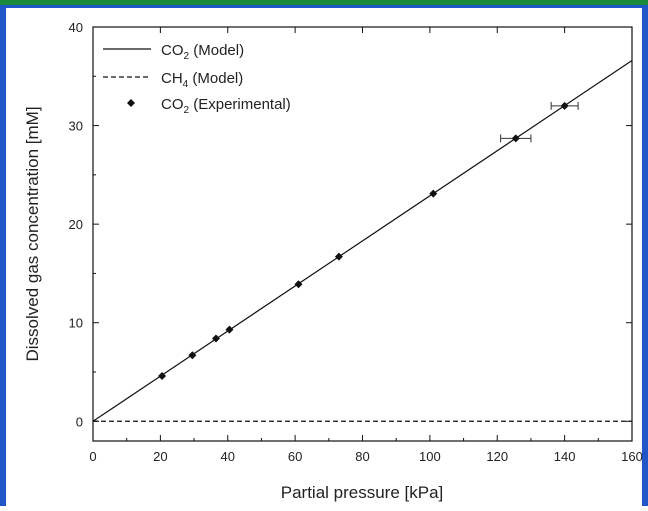  Describe the element at coordinates (228, 456) in the screenshot. I see `x-tick-label: 40` at that location.